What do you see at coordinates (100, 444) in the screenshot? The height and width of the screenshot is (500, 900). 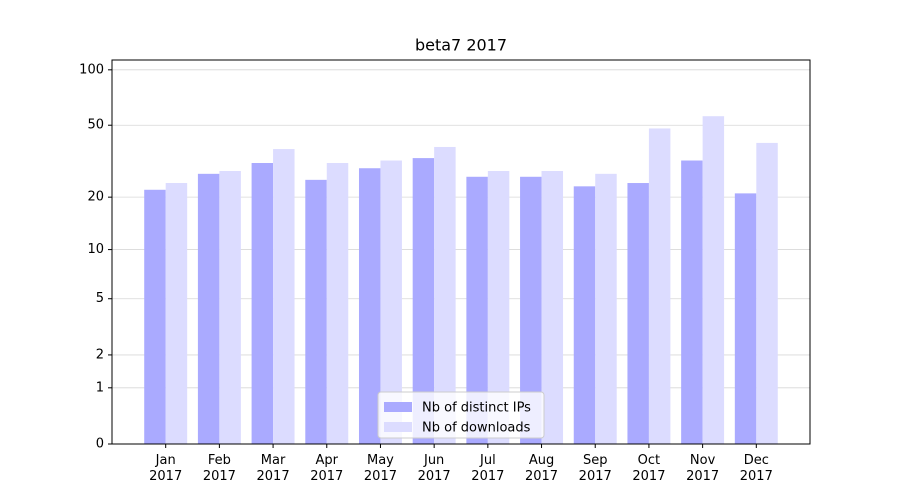 I see `y-tick-label: 0` at bounding box center [100, 444].